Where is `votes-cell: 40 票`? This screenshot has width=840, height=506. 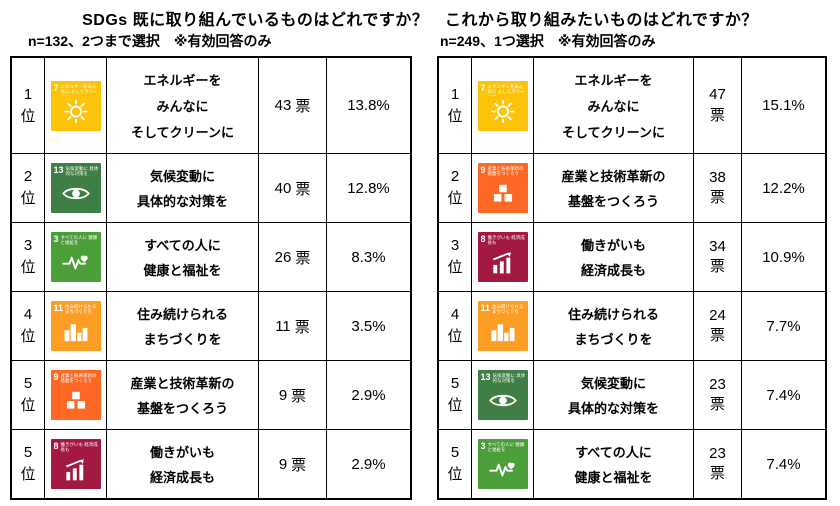 votes-cell: 40 票 is located at coordinates (292, 188).